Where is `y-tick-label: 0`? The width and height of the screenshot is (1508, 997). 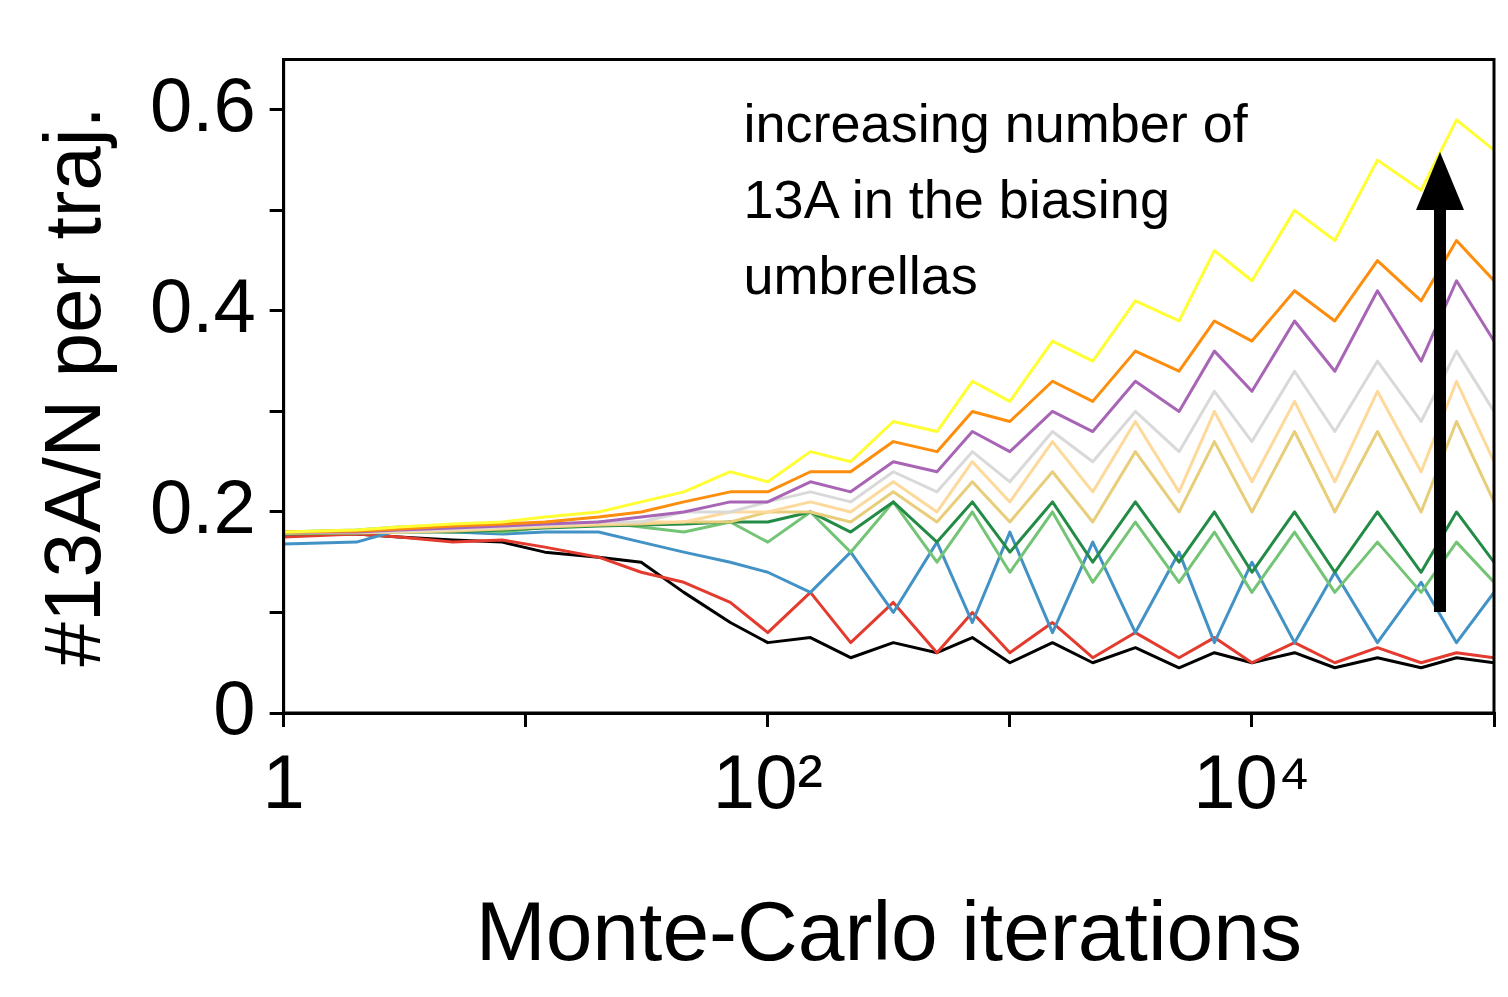
y-tick-label: 0 is located at coordinates (234, 707).